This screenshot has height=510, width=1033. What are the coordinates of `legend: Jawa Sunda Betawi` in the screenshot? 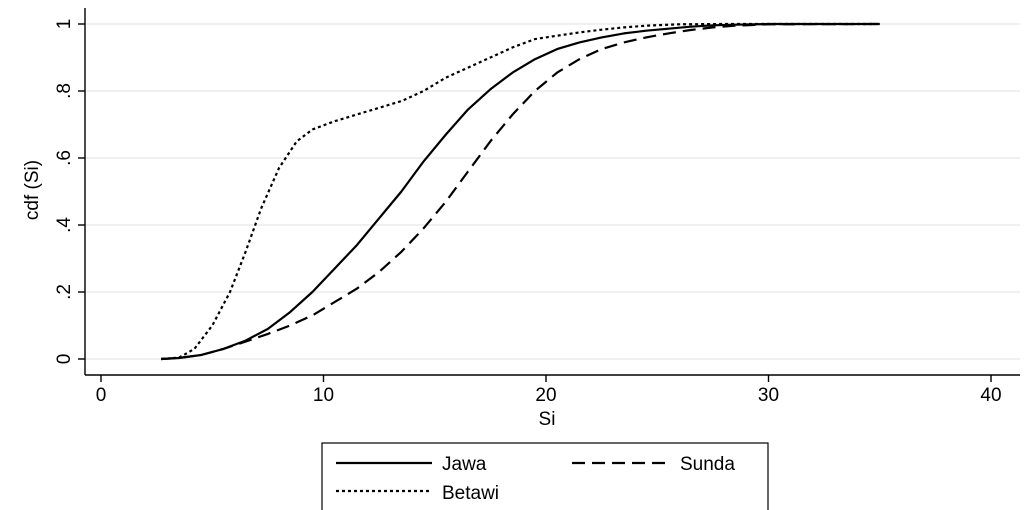 It's located at (545, 476).